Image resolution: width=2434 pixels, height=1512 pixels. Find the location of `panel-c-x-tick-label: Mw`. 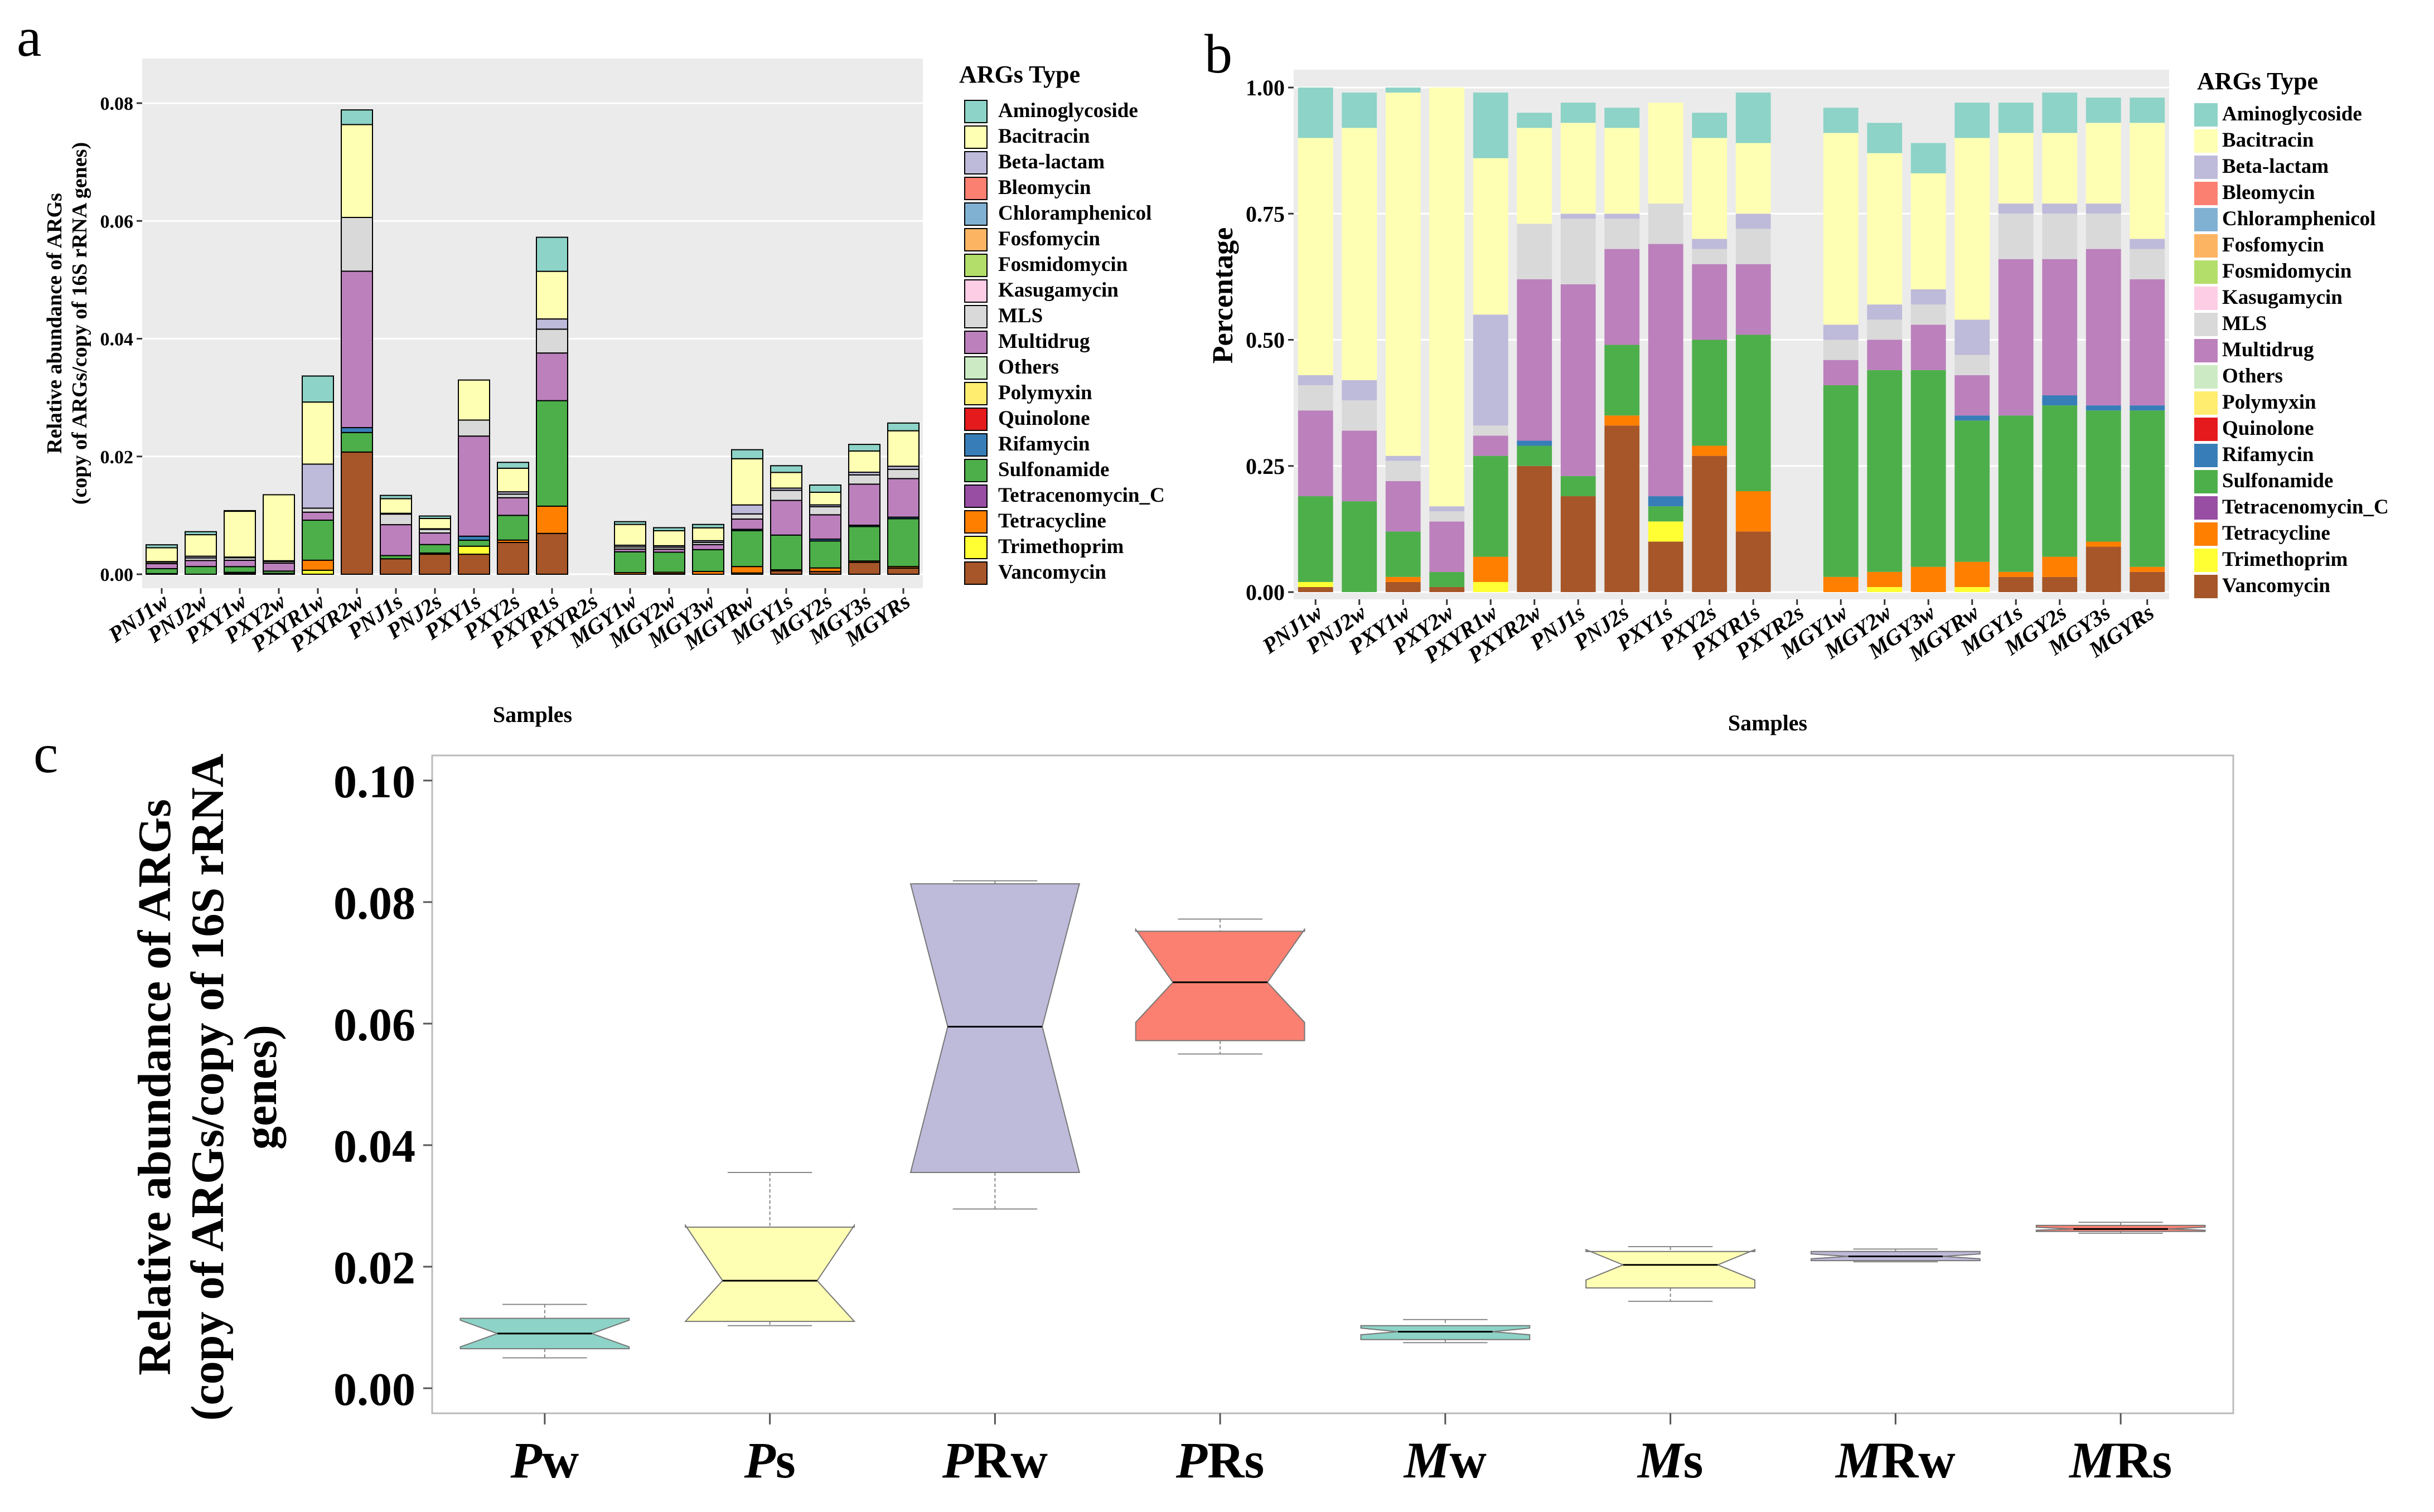

panel-c-x-tick-label: Mw is located at coordinates (1445, 1460).